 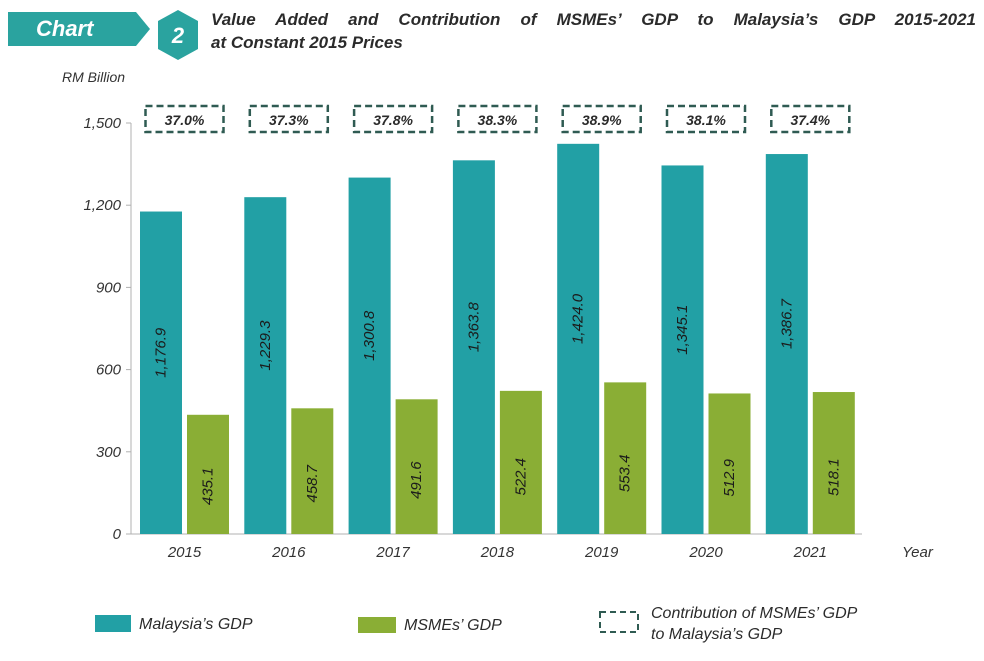 I want to click on x-tick-label: 2020, so click(x=705, y=552).